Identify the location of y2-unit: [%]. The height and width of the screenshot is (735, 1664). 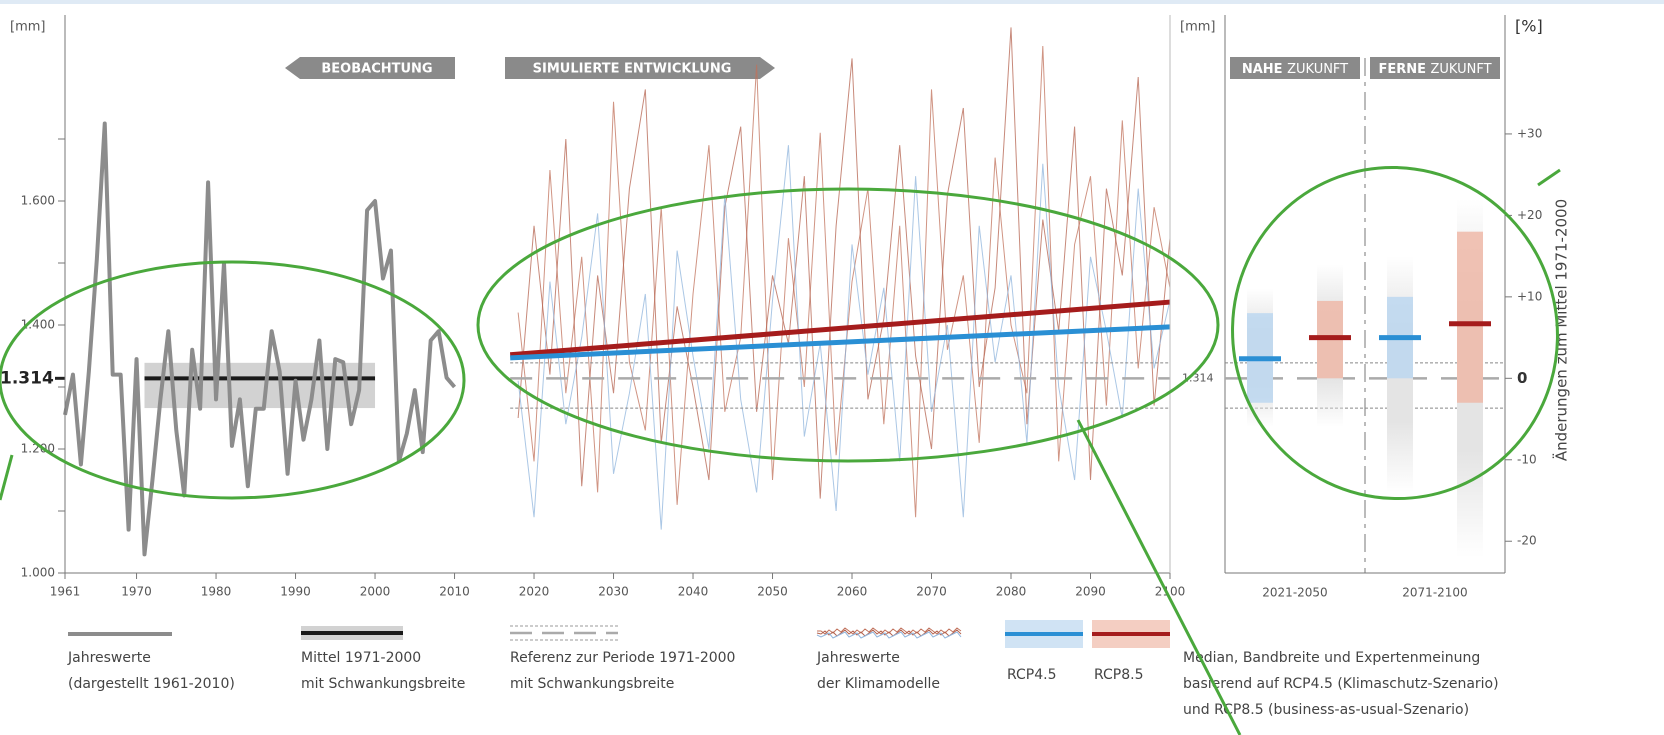
(1529, 26).